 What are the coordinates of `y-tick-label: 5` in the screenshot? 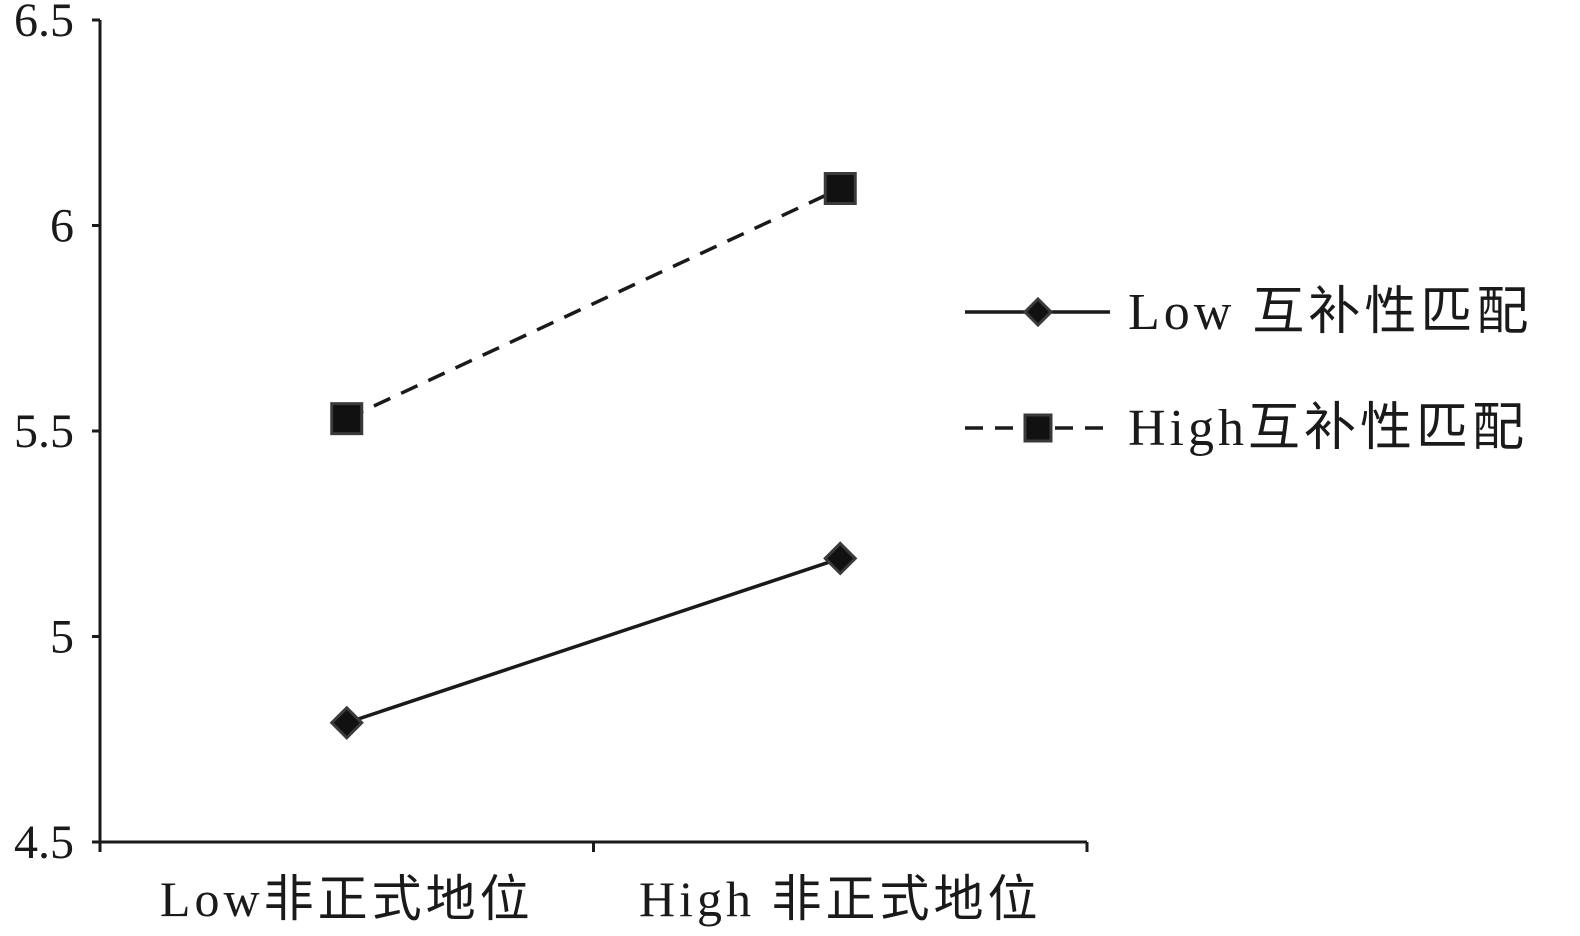 It's located at (62, 637).